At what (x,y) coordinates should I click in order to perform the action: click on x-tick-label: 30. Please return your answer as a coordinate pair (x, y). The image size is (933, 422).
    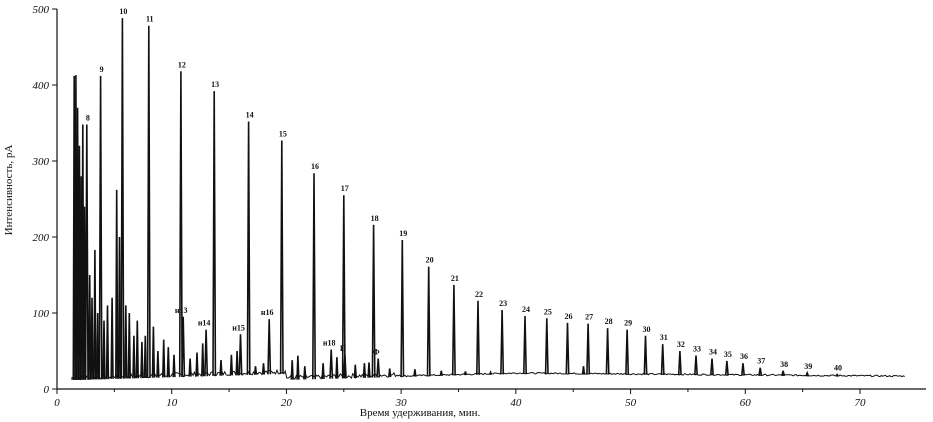
    Looking at the image, I should click on (401, 403).